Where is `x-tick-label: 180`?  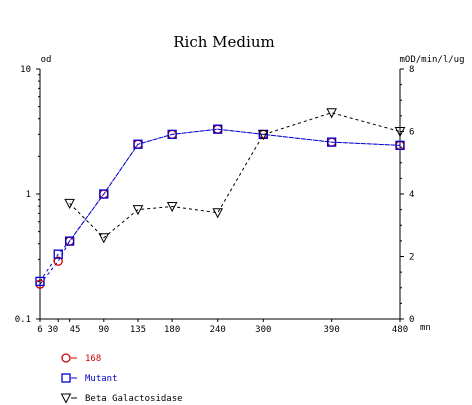 x-tick-label: 180 is located at coordinates (172, 330).